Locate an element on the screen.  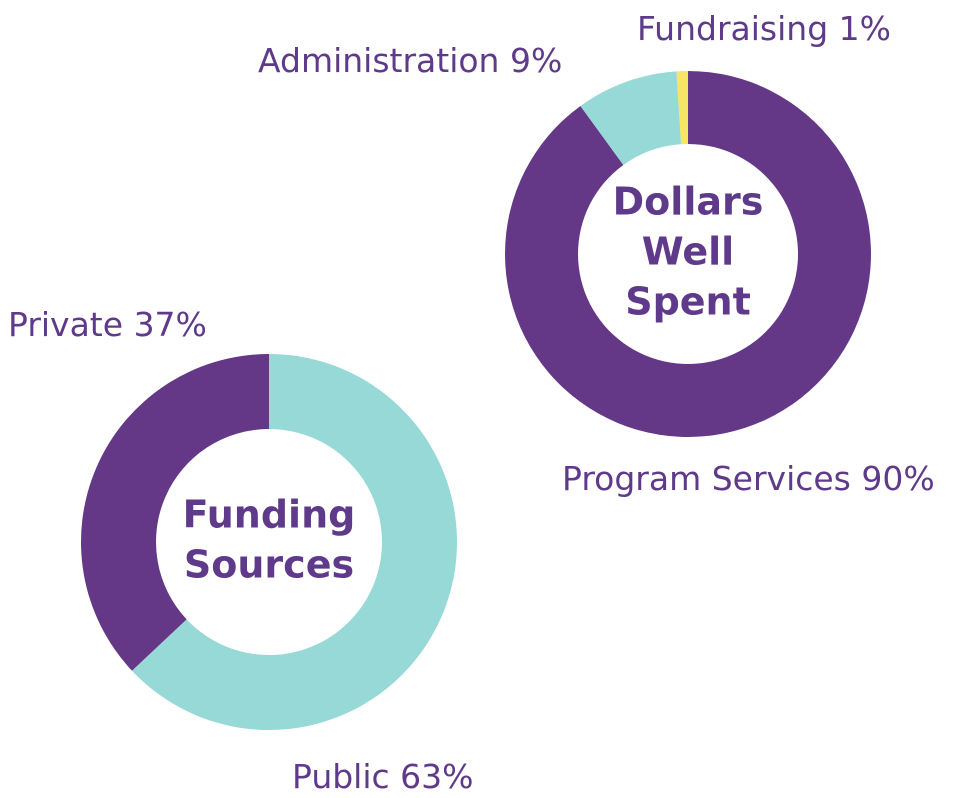
segment-label: Public 63% is located at coordinates (383, 776).